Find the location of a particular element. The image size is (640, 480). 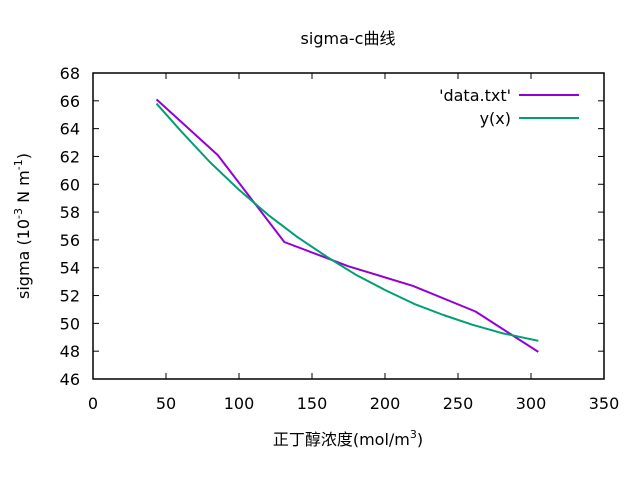

chart-title: sigma-c曲线 is located at coordinates (348, 38).